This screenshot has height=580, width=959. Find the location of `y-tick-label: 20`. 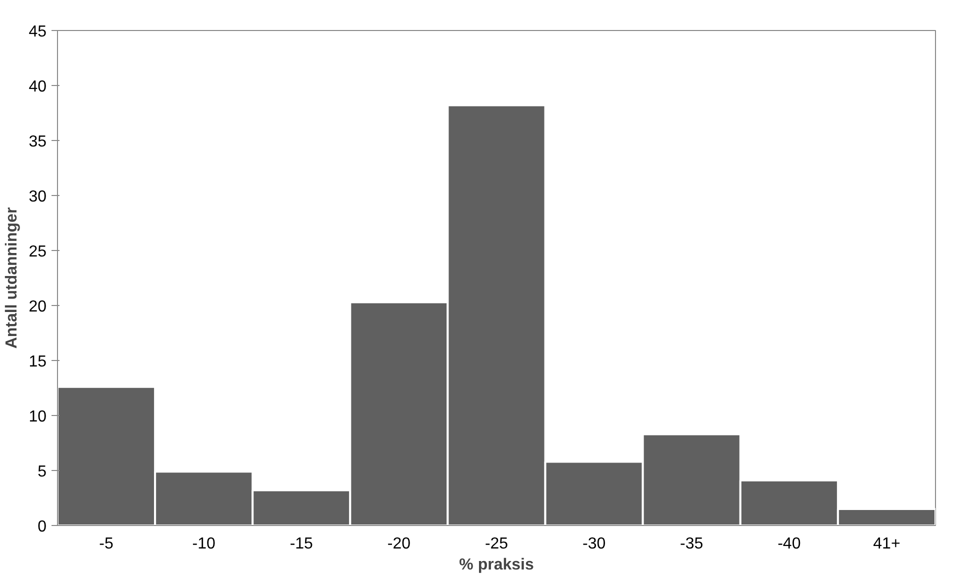

y-tick-label: 20 is located at coordinates (37, 307).